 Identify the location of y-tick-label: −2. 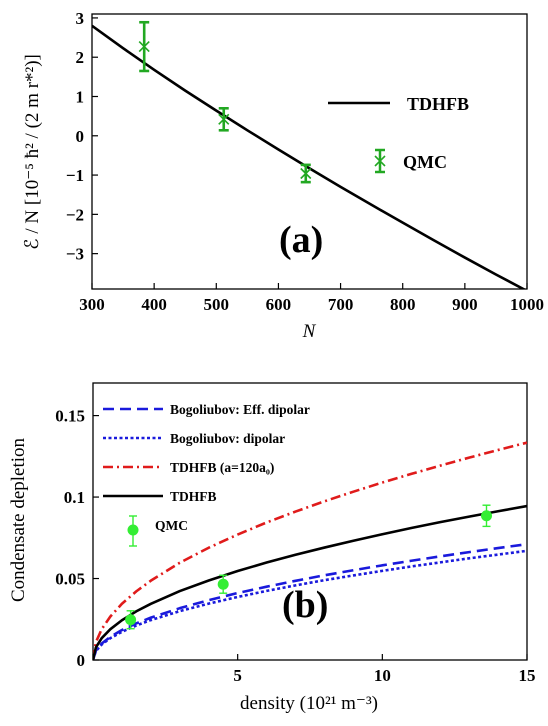
(75, 214).